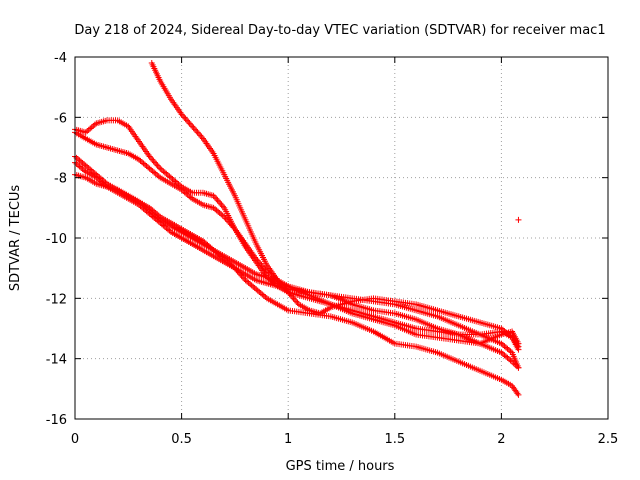 Image resolution: width=640 pixels, height=480 pixels. Describe the element at coordinates (340, 466) in the screenshot. I see `x-axis-label: GPS time / hours` at that location.